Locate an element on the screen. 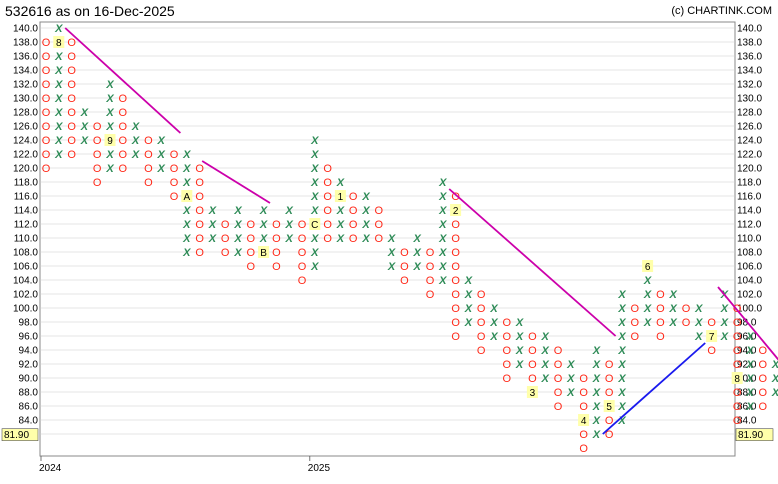  y-tick-label-right: 136.0 is located at coordinates (749, 57).